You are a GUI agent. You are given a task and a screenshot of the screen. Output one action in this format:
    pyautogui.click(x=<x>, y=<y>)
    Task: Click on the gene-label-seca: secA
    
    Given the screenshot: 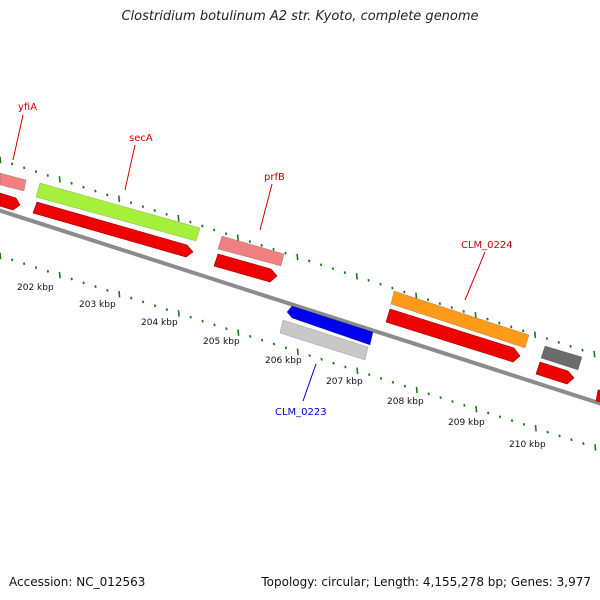 What is the action you would take?
    pyautogui.click(x=141, y=138)
    